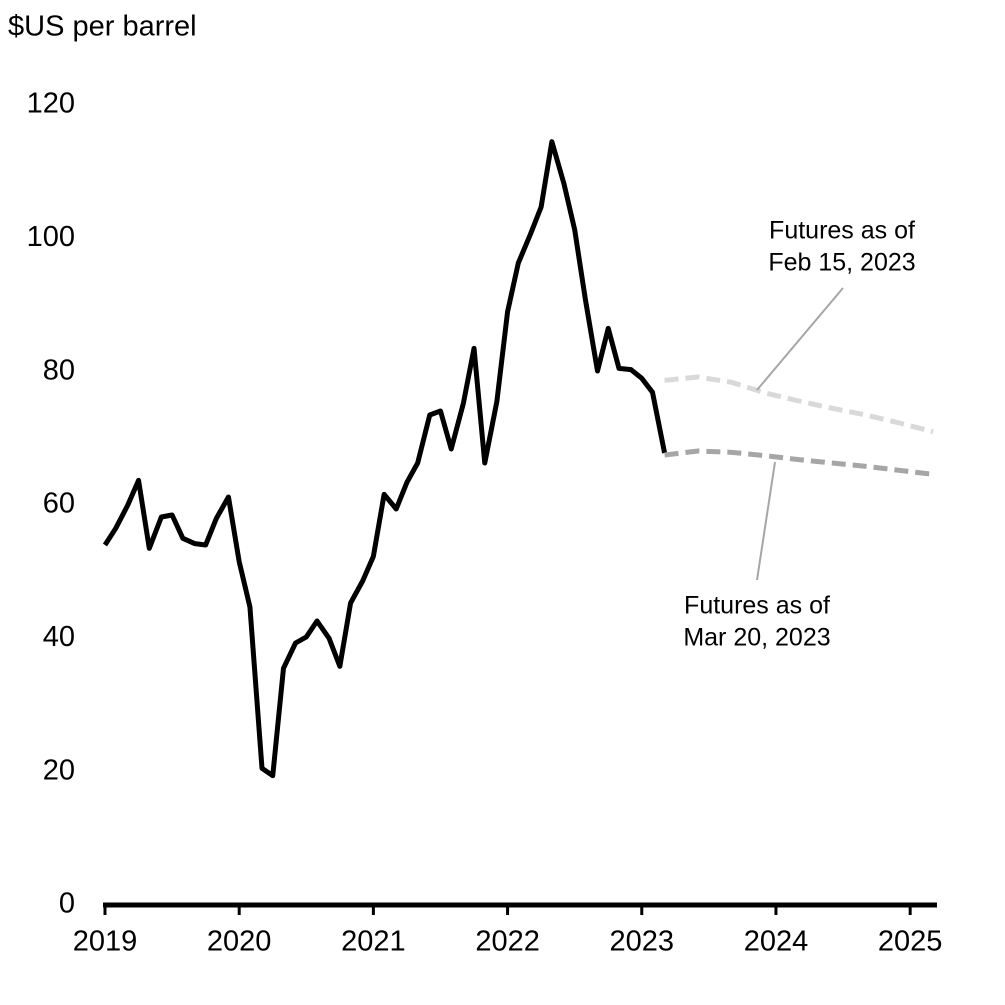 This screenshot has height=1005, width=1005. Describe the element at coordinates (67, 904) in the screenshot. I see `y-tick-label: 0` at that location.